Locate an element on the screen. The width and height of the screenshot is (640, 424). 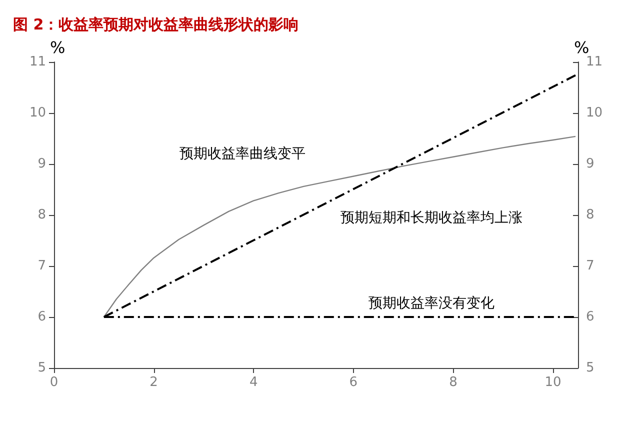
y2-tick-label: 5 is located at coordinates (590, 368).